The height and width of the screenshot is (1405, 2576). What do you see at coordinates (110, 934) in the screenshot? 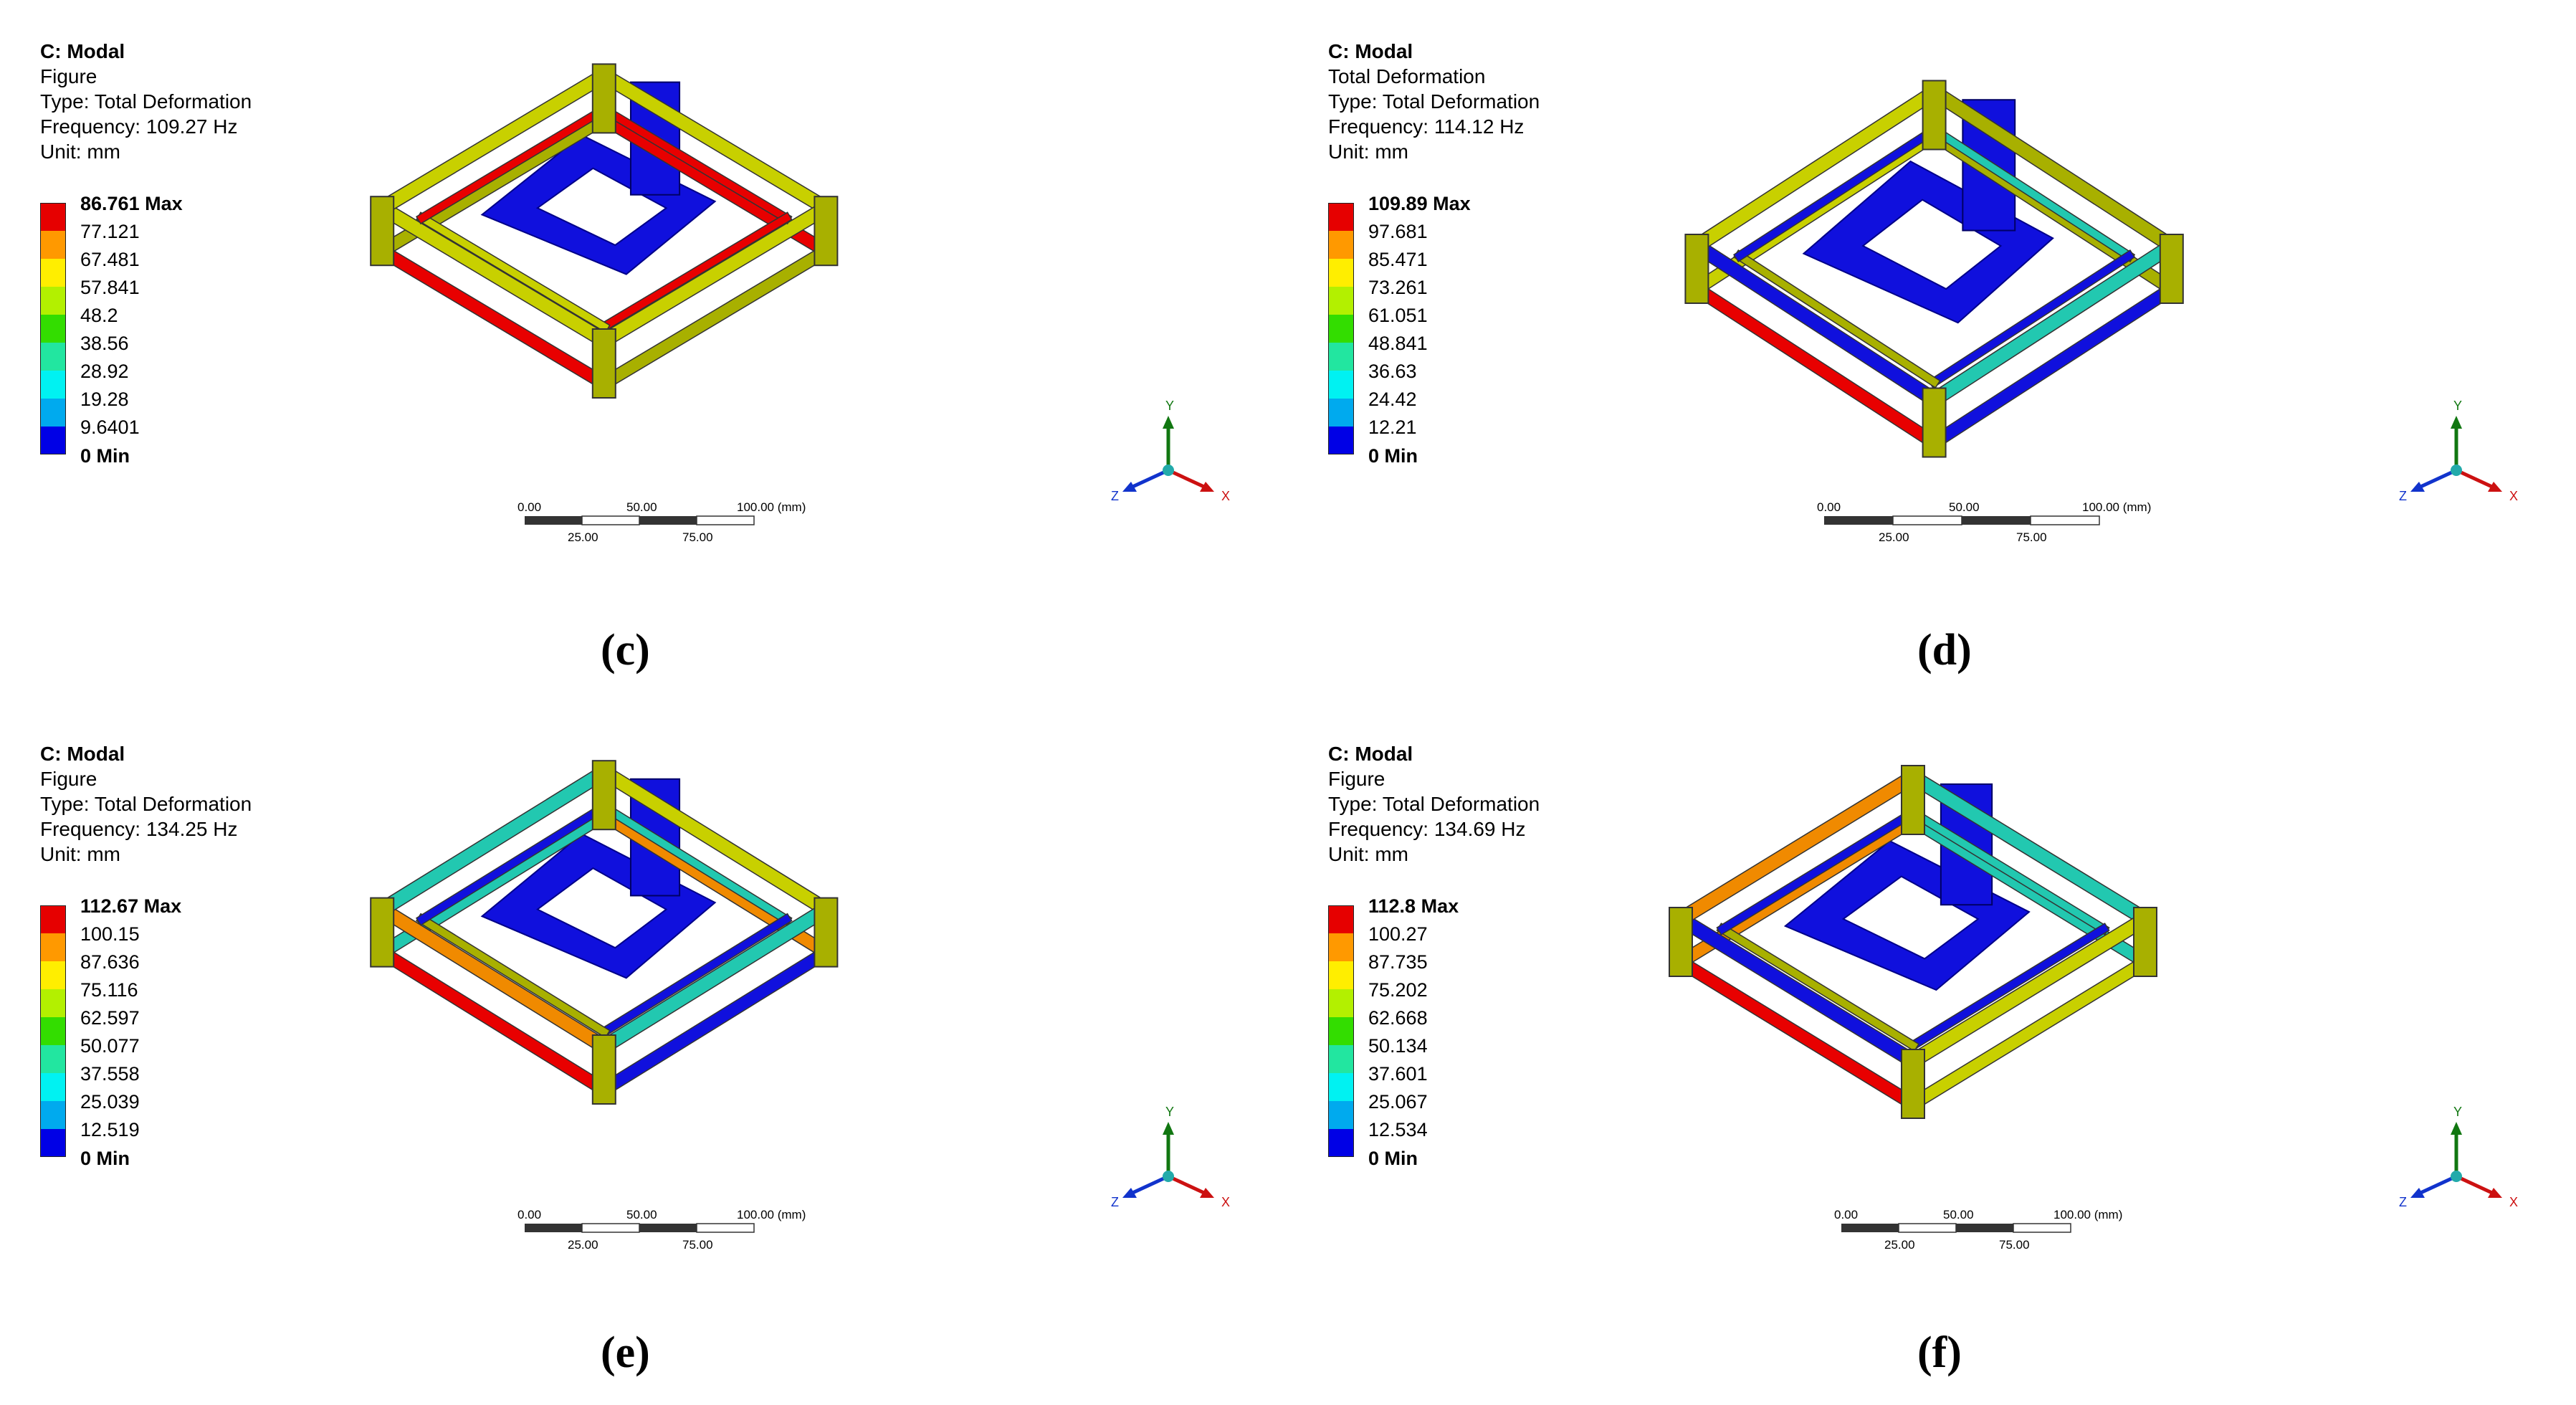
I see `legend-label: 100.15` at bounding box center [110, 934].